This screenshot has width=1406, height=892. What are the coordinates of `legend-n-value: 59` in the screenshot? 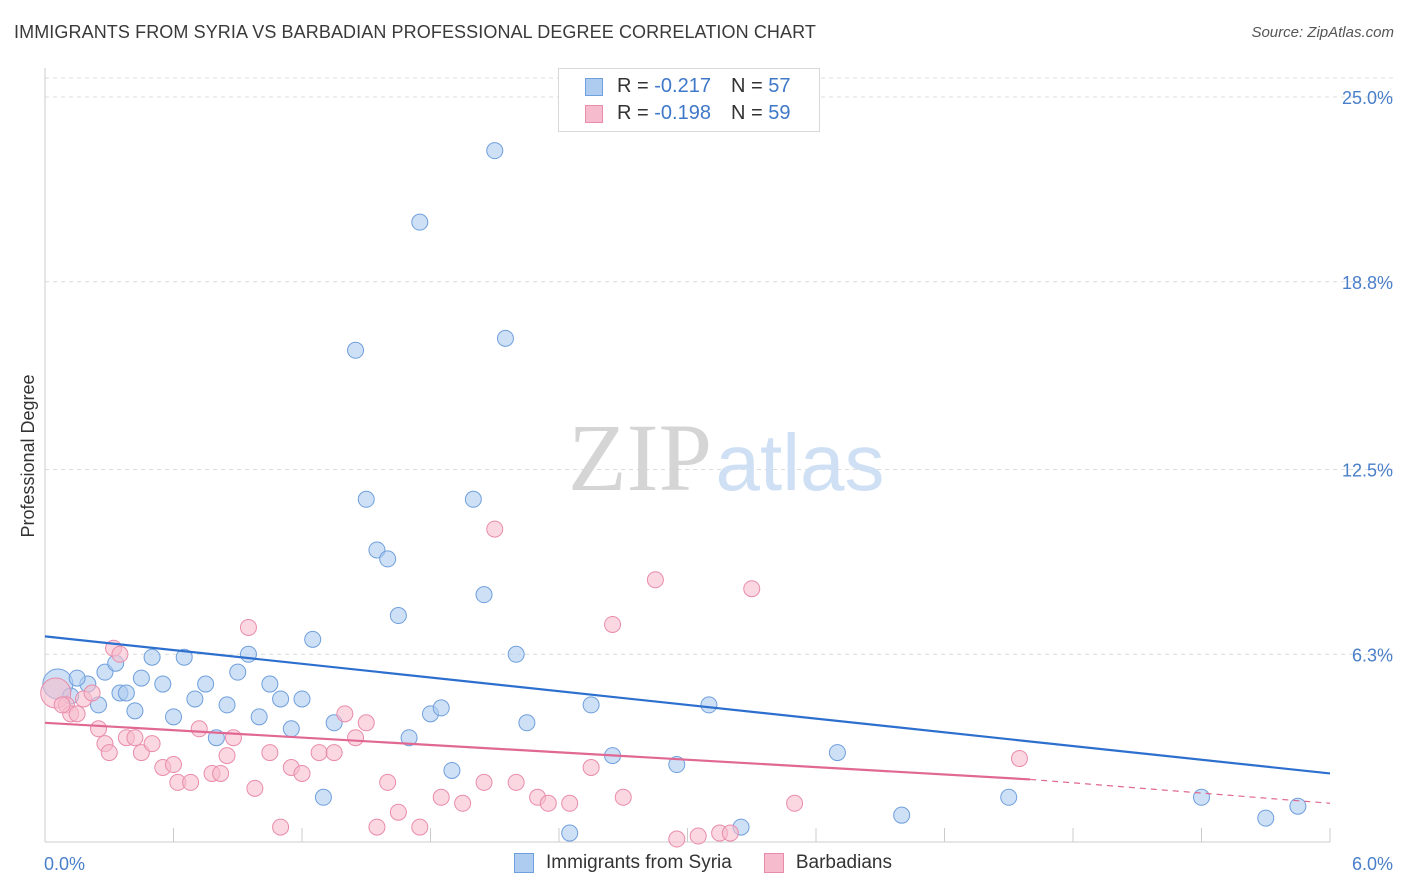 It's located at (779, 113).